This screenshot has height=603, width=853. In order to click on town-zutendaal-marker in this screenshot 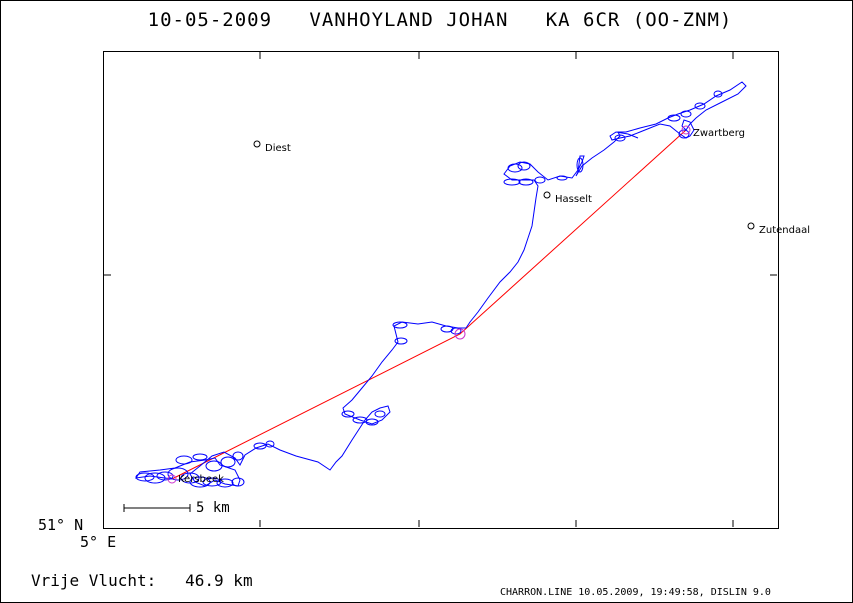, I will do `click(751, 226)`.